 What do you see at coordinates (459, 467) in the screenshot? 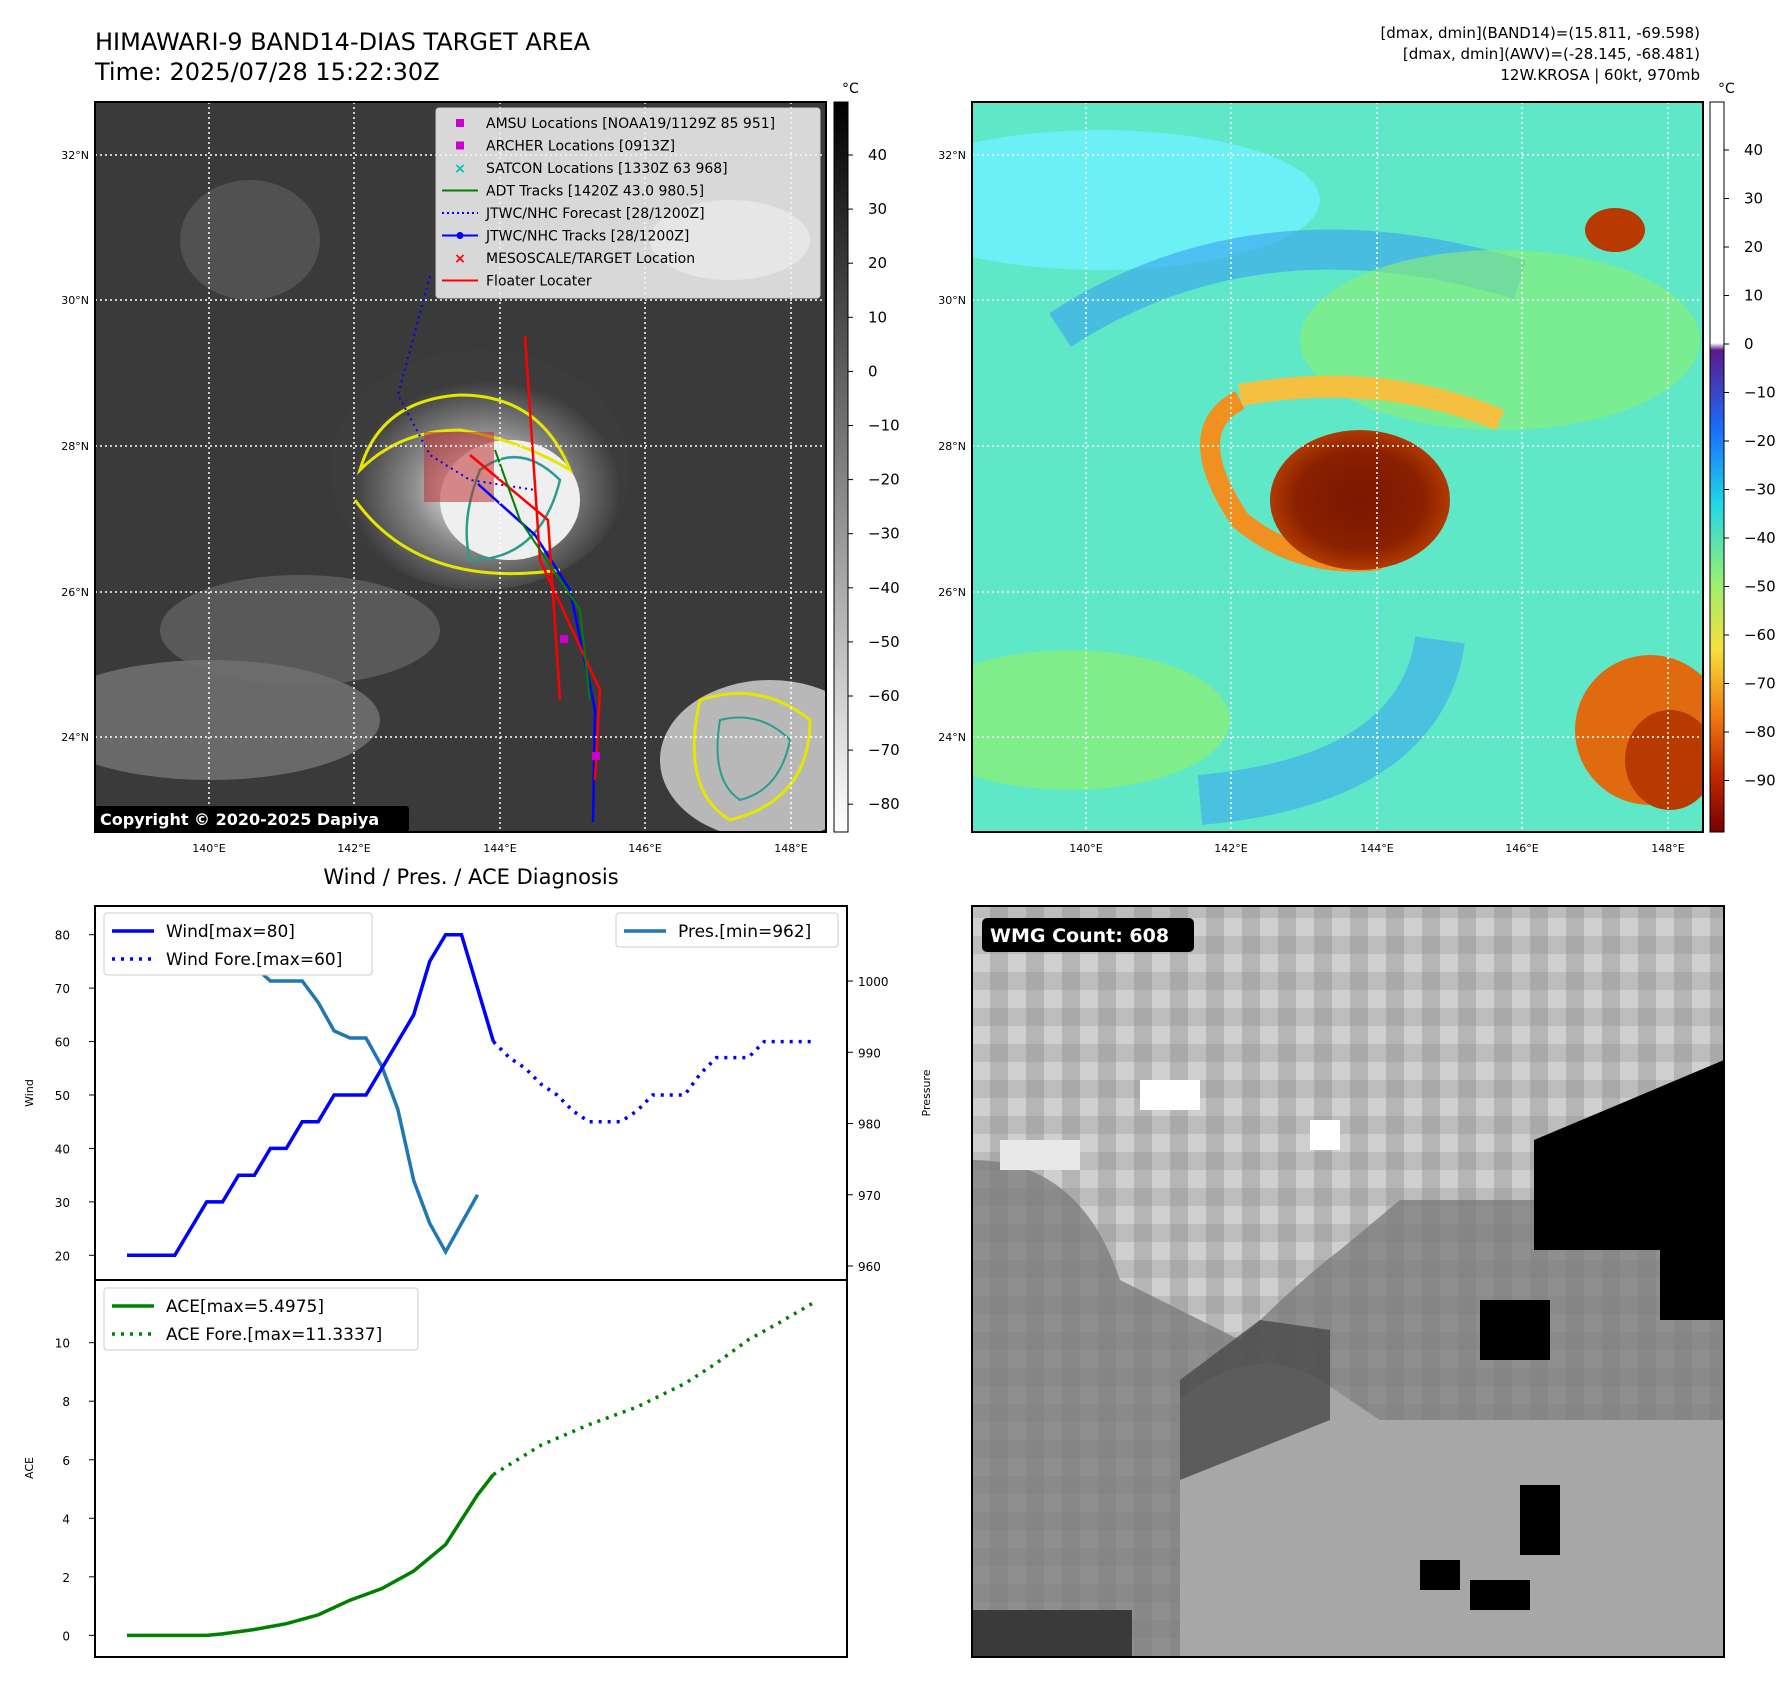
I see `target-box` at bounding box center [459, 467].